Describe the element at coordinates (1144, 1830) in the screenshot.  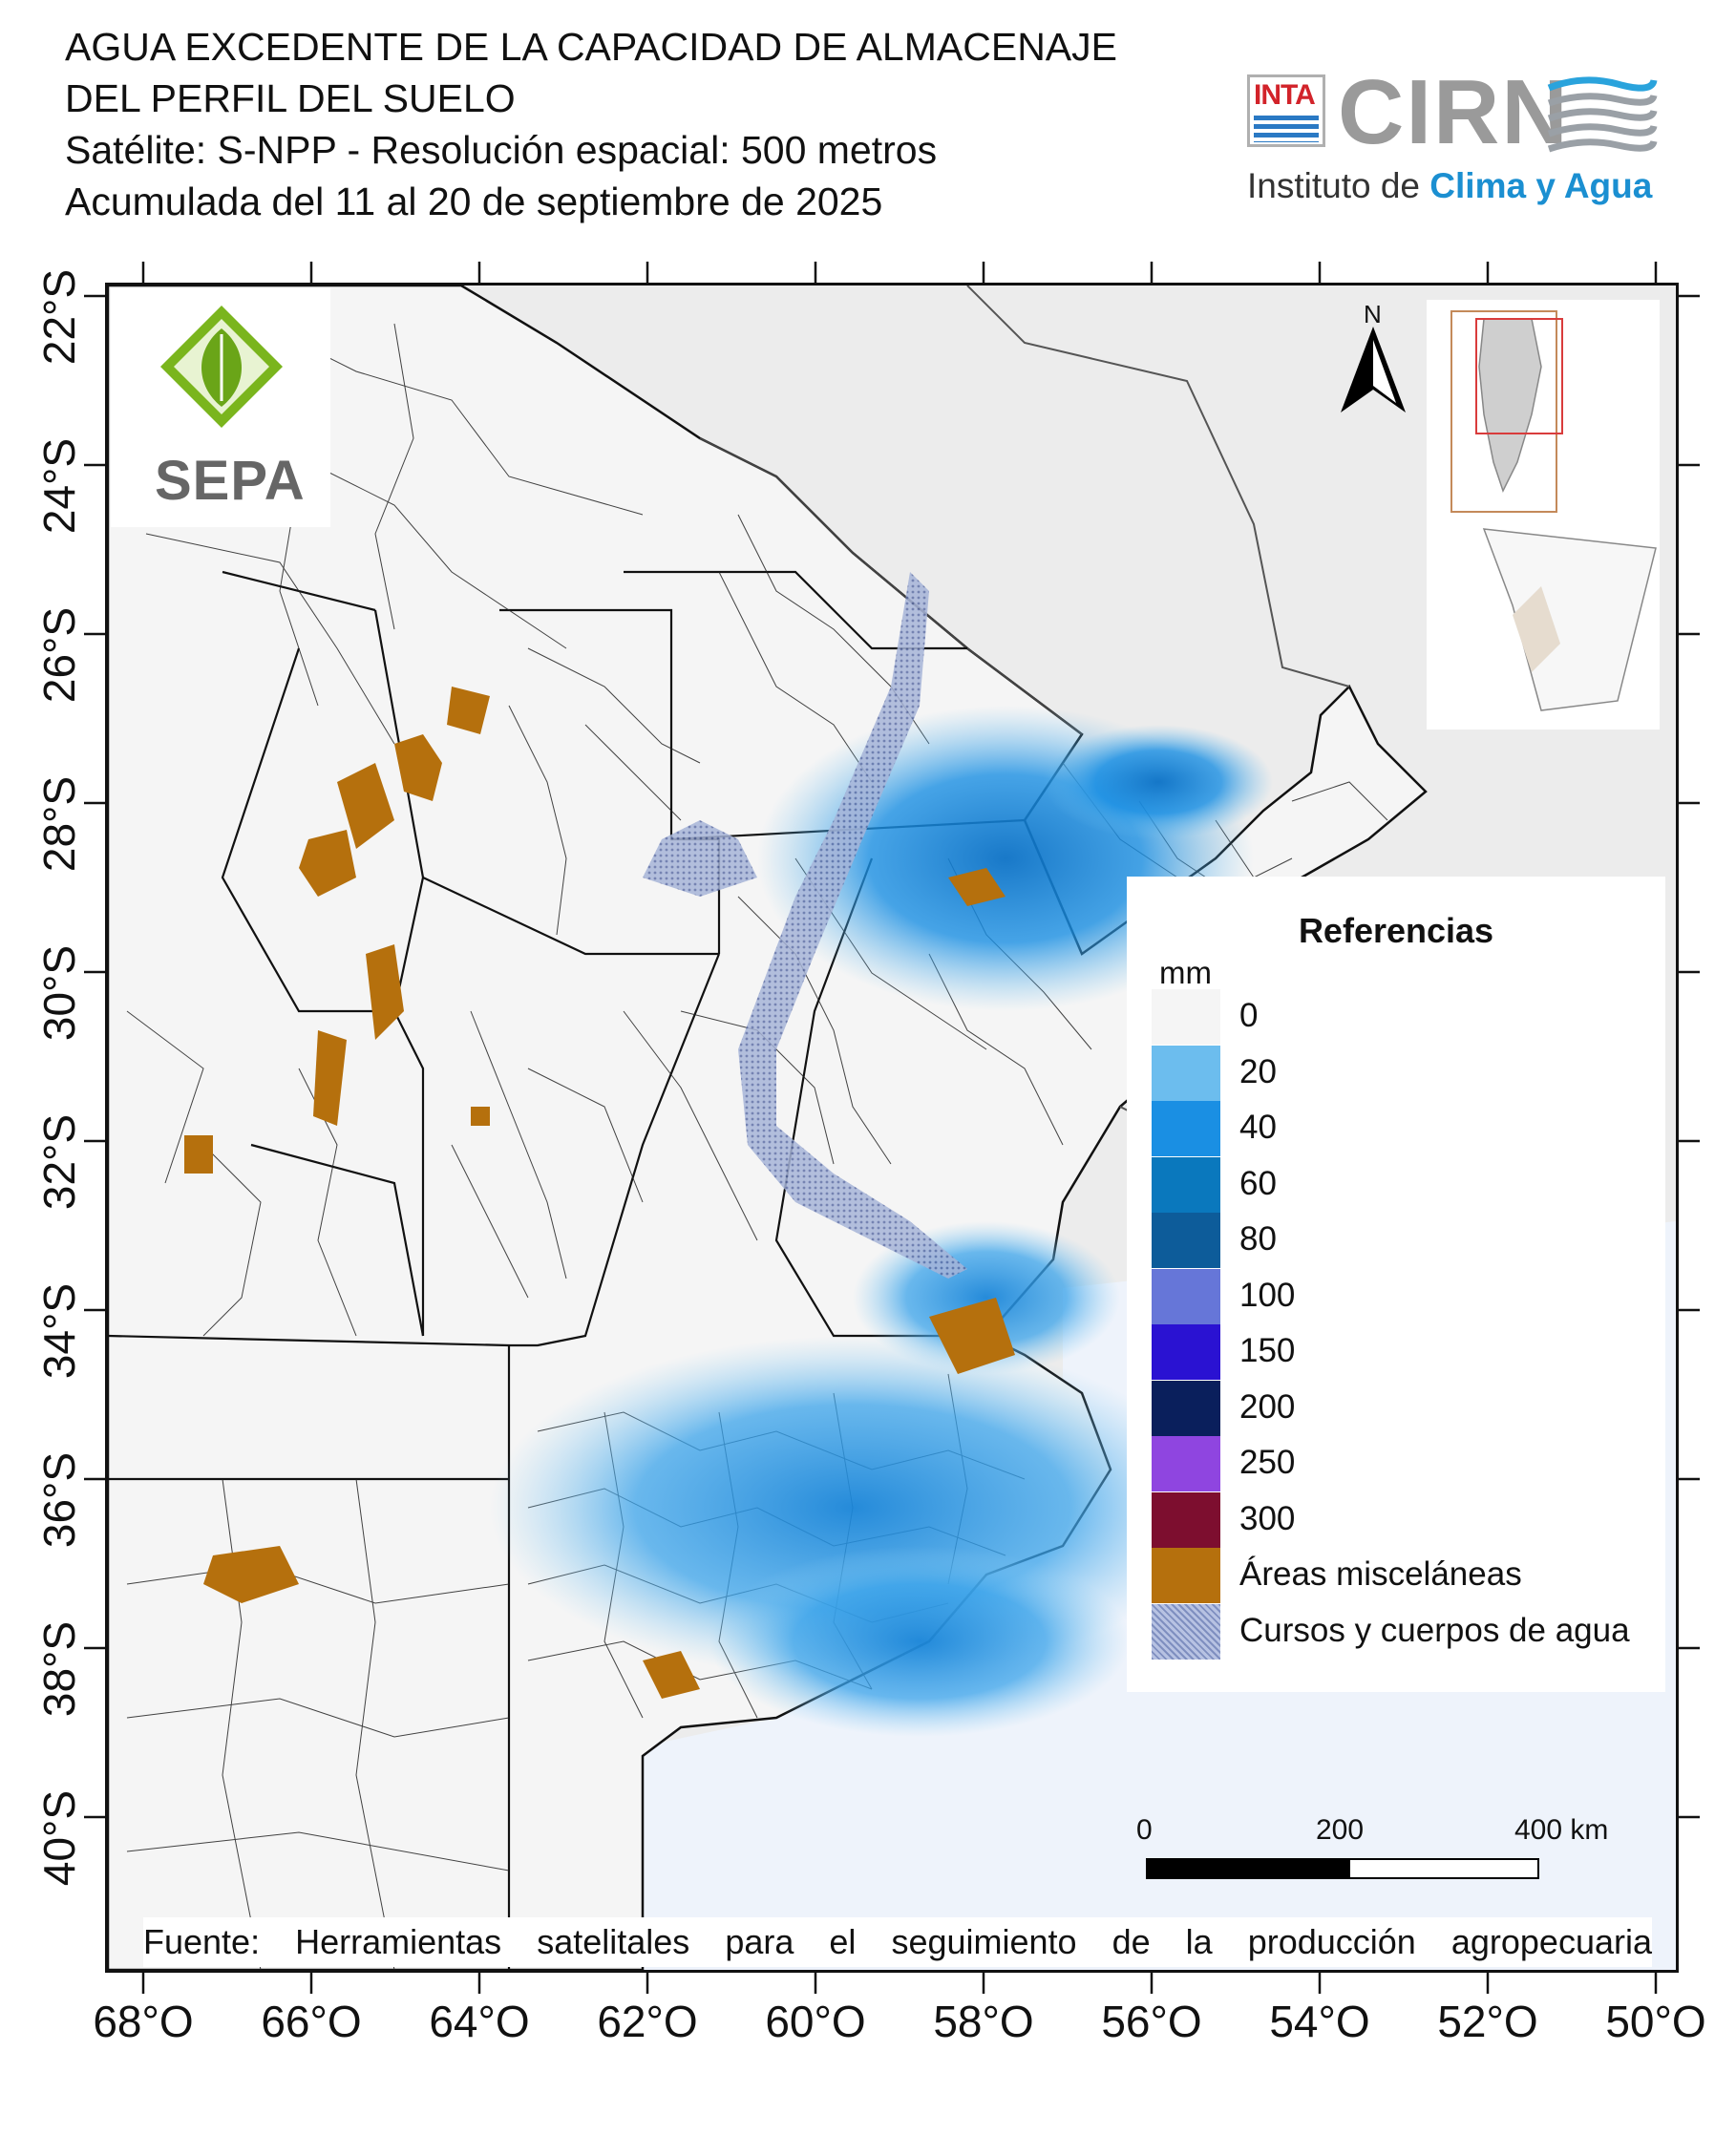
I see `scale-label-0: 0` at that location.